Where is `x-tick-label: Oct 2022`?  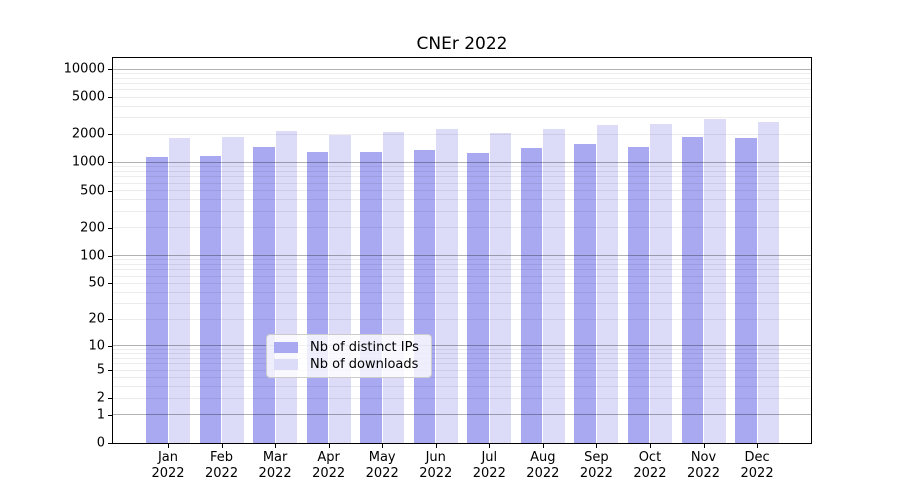
x-tick-label: Oct 2022 is located at coordinates (650, 466).